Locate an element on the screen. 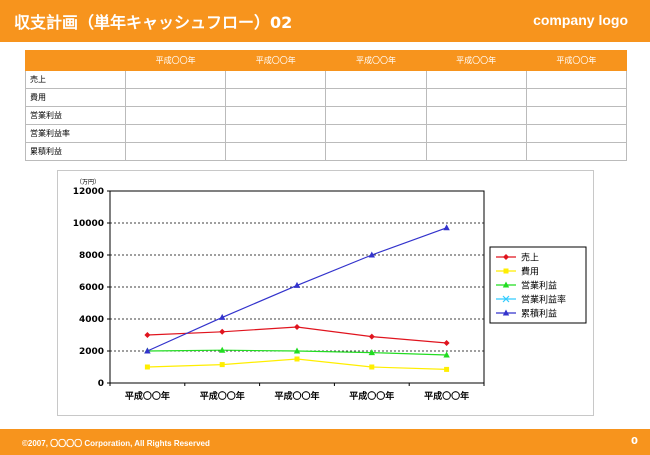 This screenshot has height=455, width=650. row-label-sales: 売上 is located at coordinates (75, 79).